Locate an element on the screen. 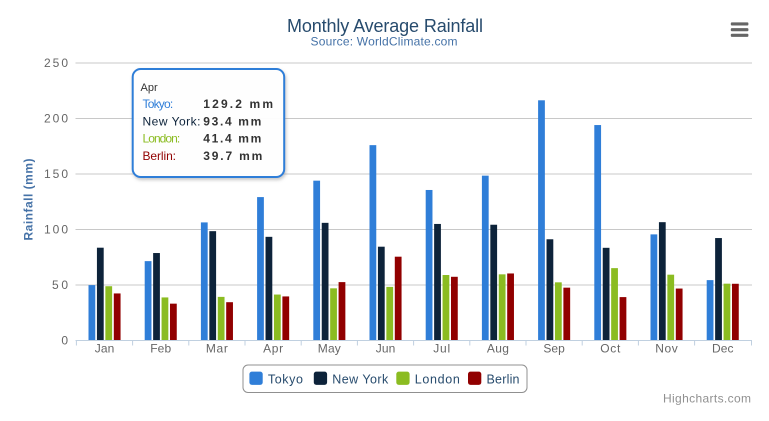 The image size is (769, 421). svg-text: London is located at coordinates (437, 380).